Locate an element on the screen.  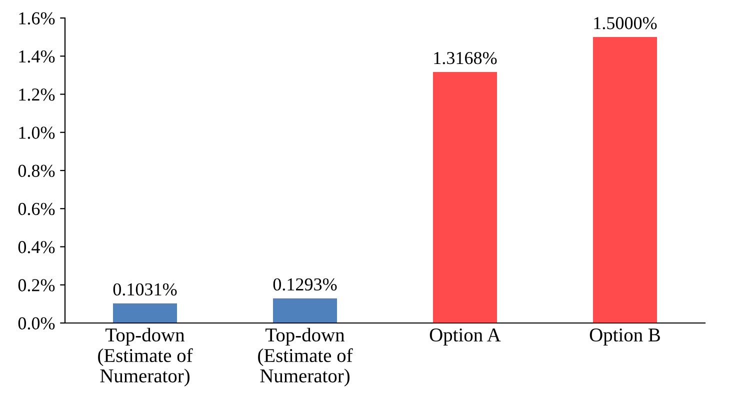
data-label: 0.1293% is located at coordinates (305, 284).